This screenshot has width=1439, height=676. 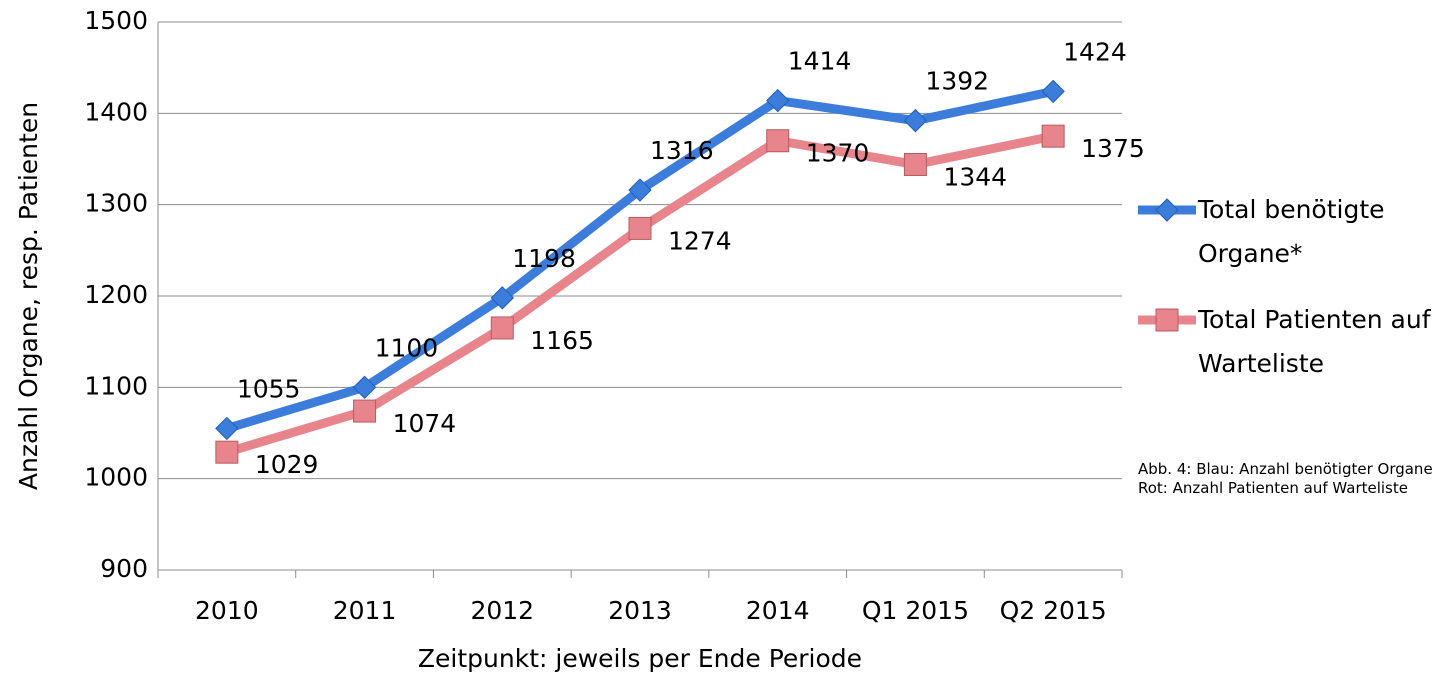 What do you see at coordinates (28, 296) in the screenshot?
I see `y-axis-title: Anzahl Organe, resp. Patienten` at bounding box center [28, 296].